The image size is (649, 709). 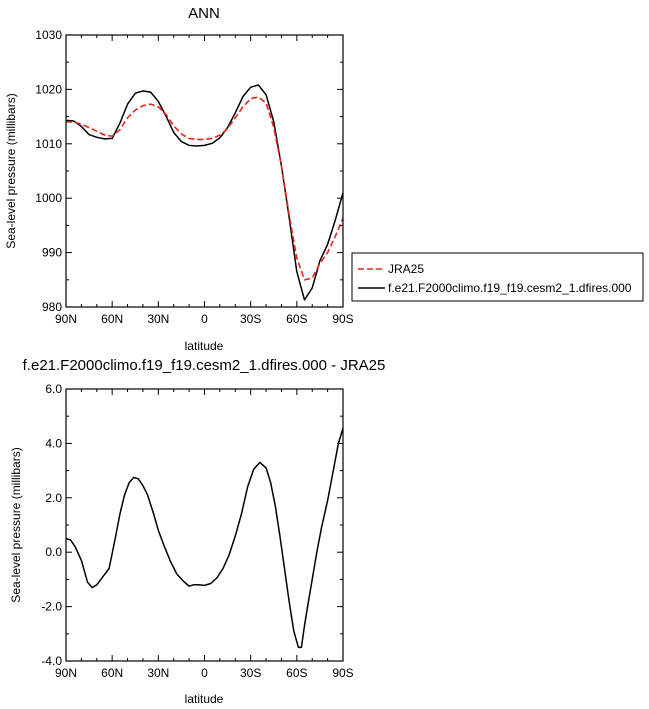 What do you see at coordinates (66, 180) in the screenshot?
I see `top-x-tick: 90N` at bounding box center [66, 180].